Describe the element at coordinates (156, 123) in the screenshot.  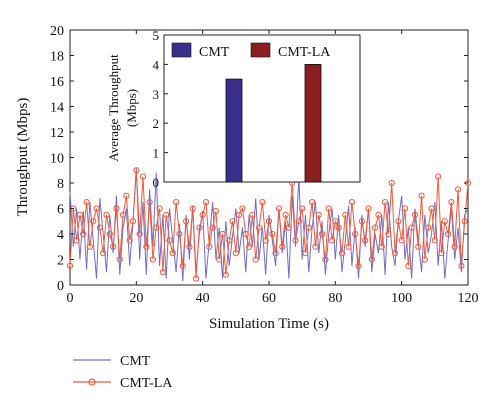
I see `inset-y-tick-label: 2` at that location.